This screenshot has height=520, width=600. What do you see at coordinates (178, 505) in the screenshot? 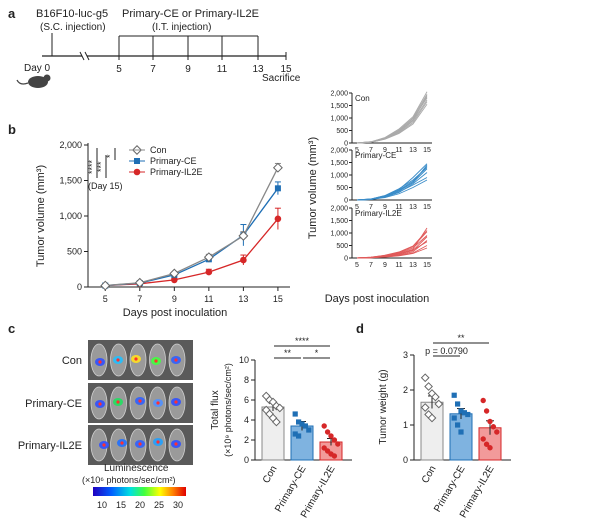
I see `colorbar-tick: 30` at bounding box center [178, 505].